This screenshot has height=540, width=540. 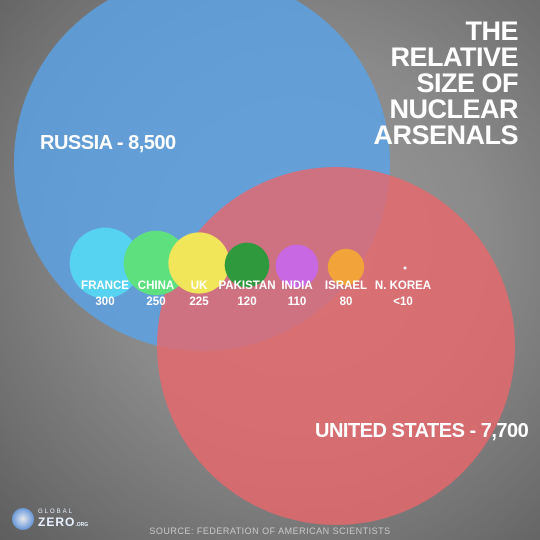 I want to click on israel-bubble, so click(x=346, y=267).